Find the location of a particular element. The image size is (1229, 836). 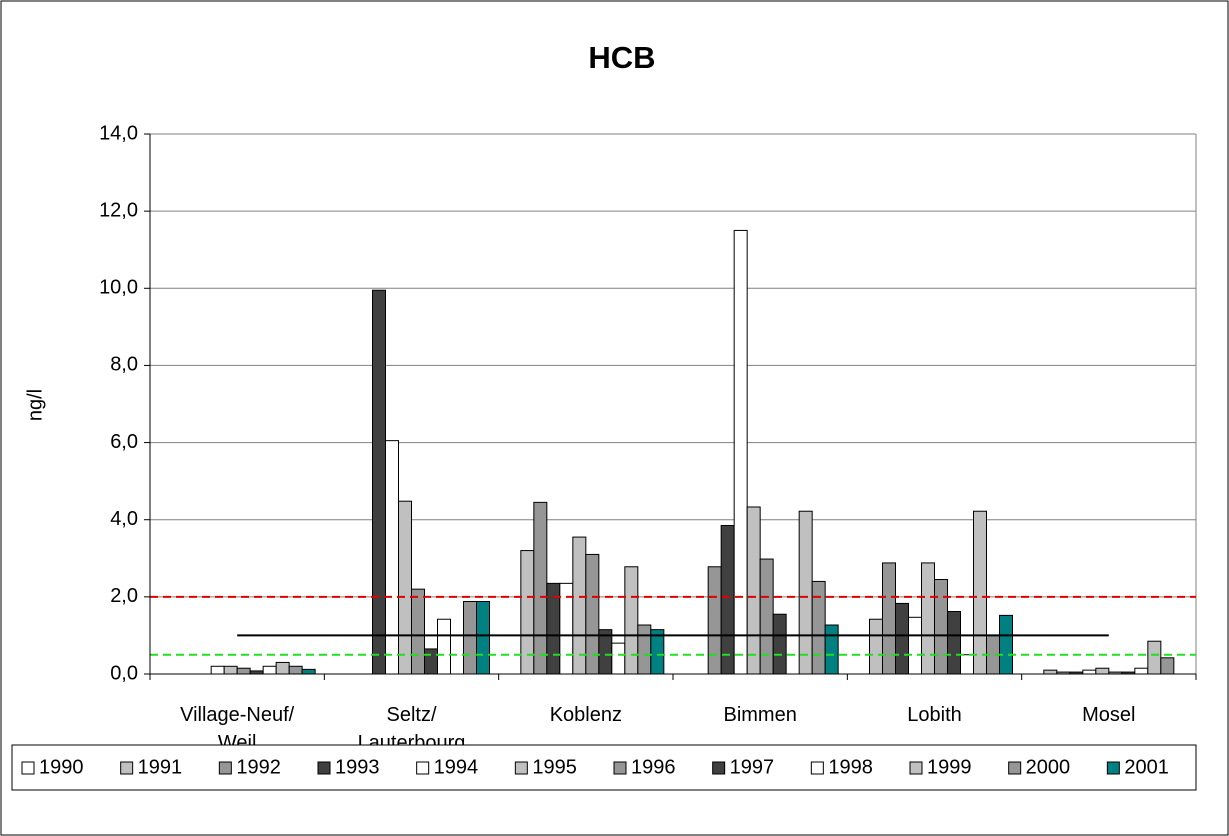

y-axis-label: ng/l is located at coordinates (35, 405).